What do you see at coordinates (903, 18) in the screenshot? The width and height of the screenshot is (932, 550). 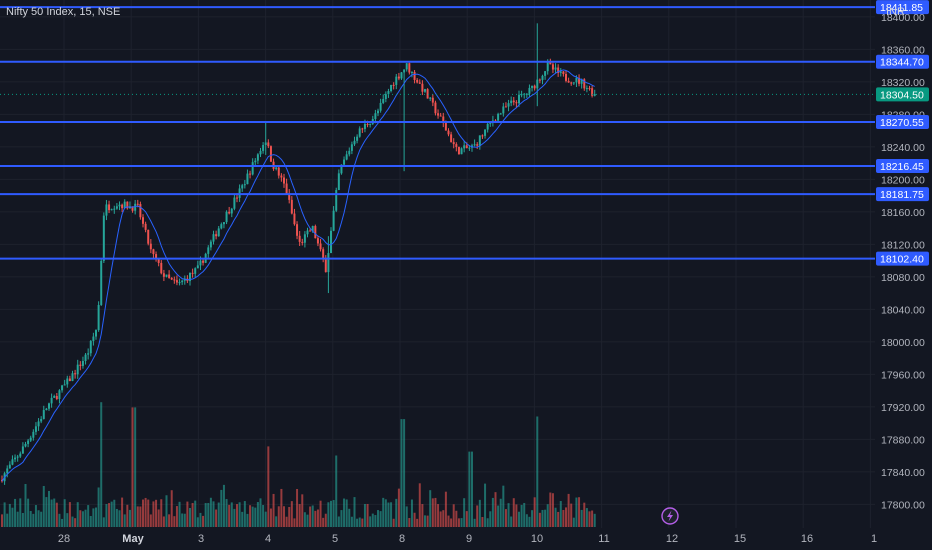 I see `y-tick-label: 18400.00` at bounding box center [903, 18].